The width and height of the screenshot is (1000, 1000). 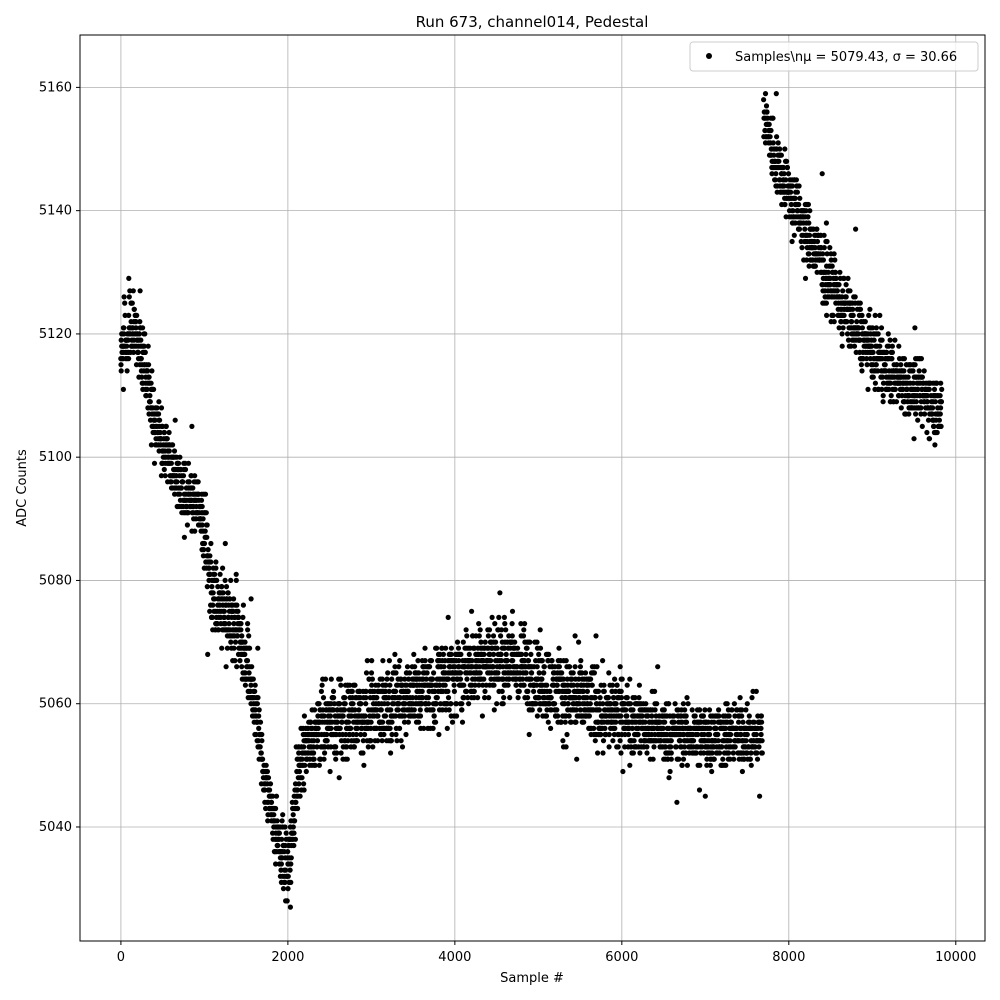 I want to click on y-tick-label: 5160, so click(x=55, y=87).